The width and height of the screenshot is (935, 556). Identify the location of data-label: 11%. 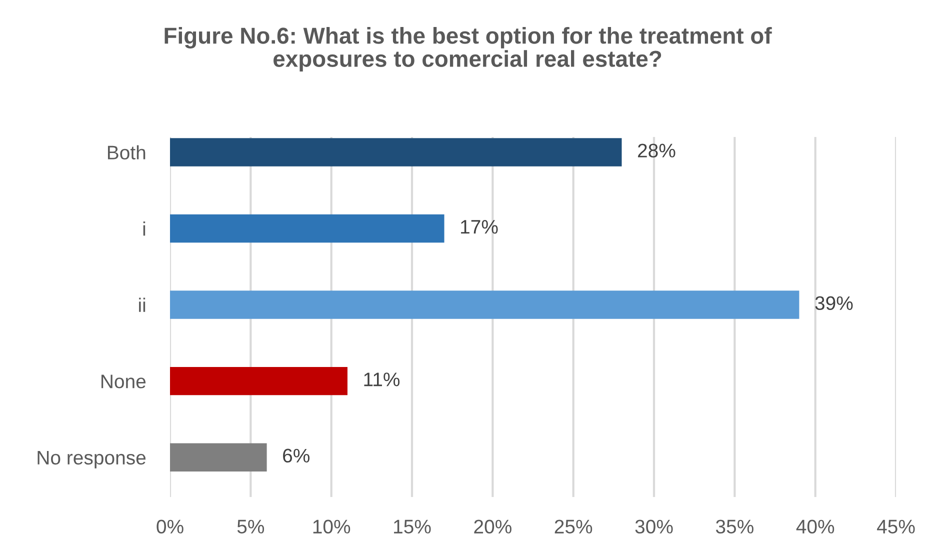
(382, 379).